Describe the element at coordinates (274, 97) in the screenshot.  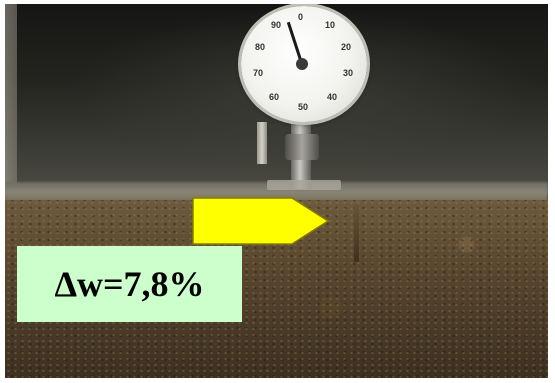
I see `gauge-tick: 60` at that location.